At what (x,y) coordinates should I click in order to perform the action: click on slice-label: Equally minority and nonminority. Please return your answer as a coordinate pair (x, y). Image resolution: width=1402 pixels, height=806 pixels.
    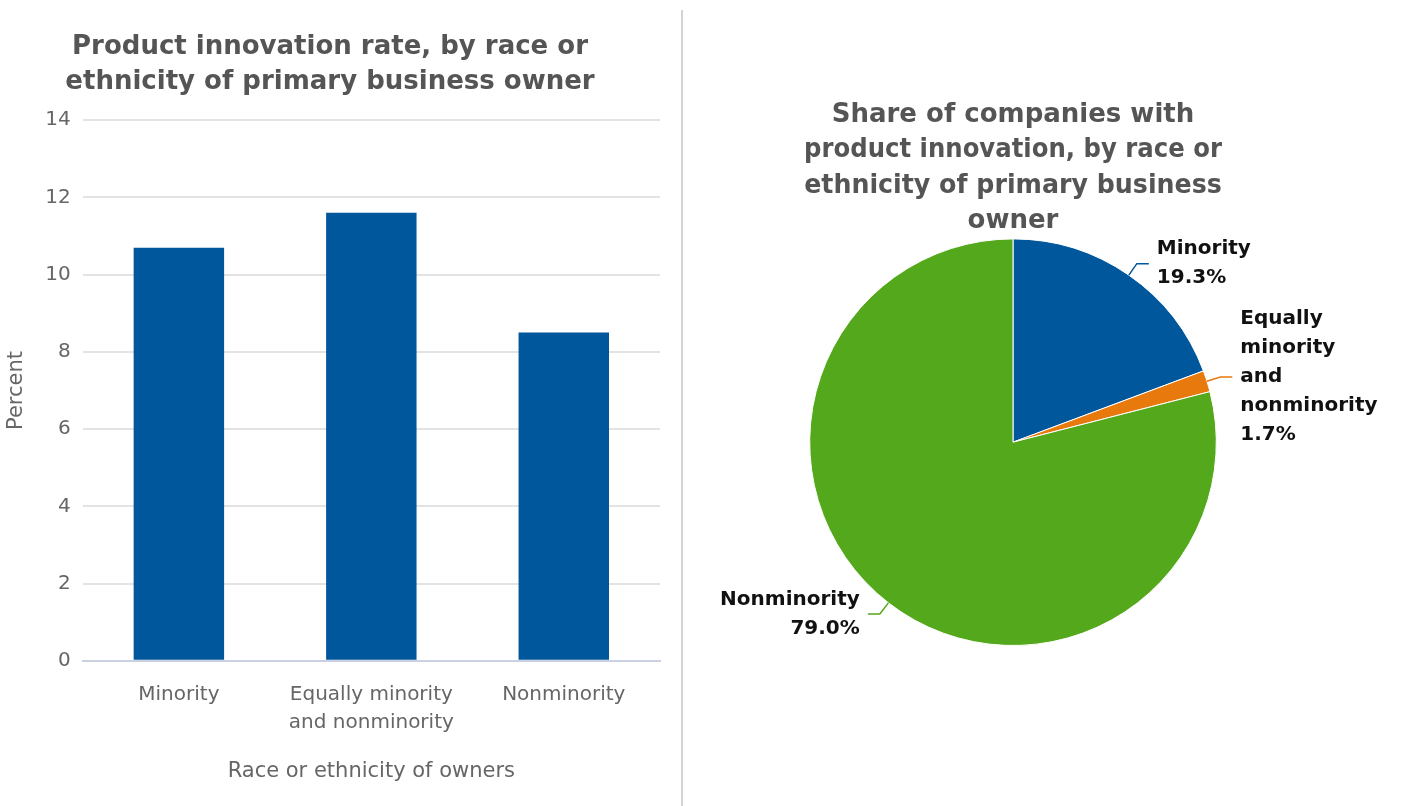
    Looking at the image, I should click on (1309, 361).